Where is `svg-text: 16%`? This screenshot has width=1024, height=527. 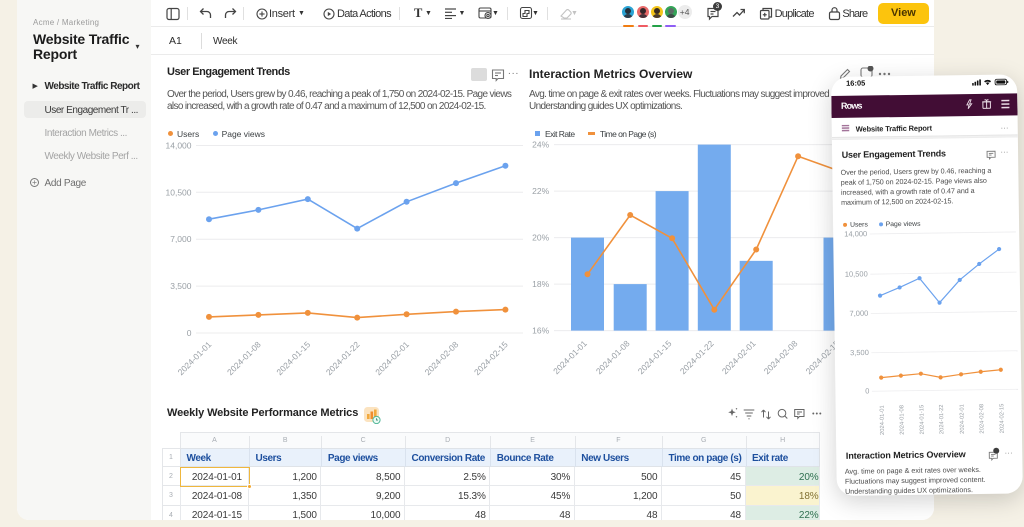 svg-text: 16% is located at coordinates (540, 331).